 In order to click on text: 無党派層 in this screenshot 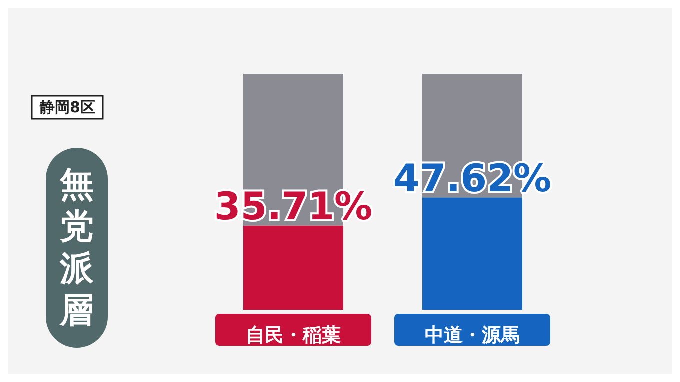, I will do `click(77, 248)`.